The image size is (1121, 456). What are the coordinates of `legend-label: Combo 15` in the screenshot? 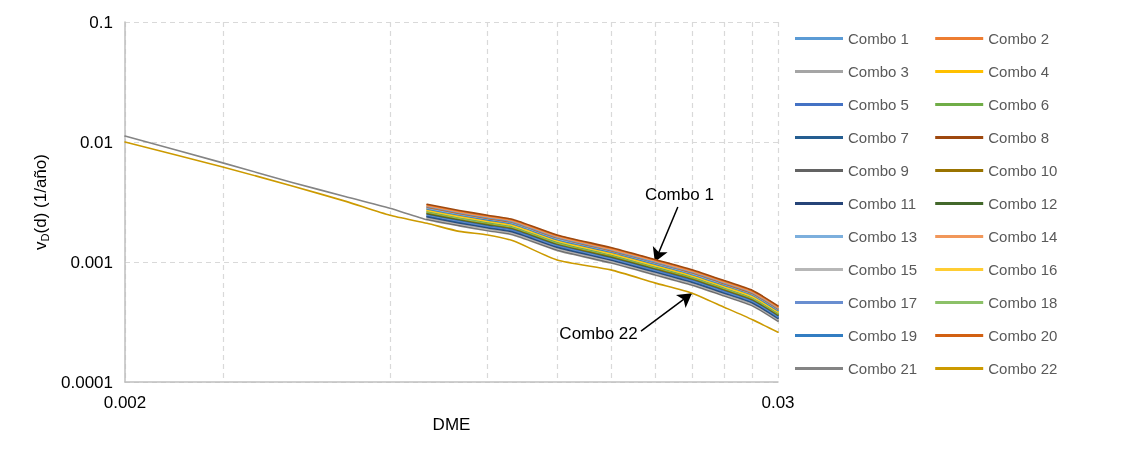 It's located at (883, 269).